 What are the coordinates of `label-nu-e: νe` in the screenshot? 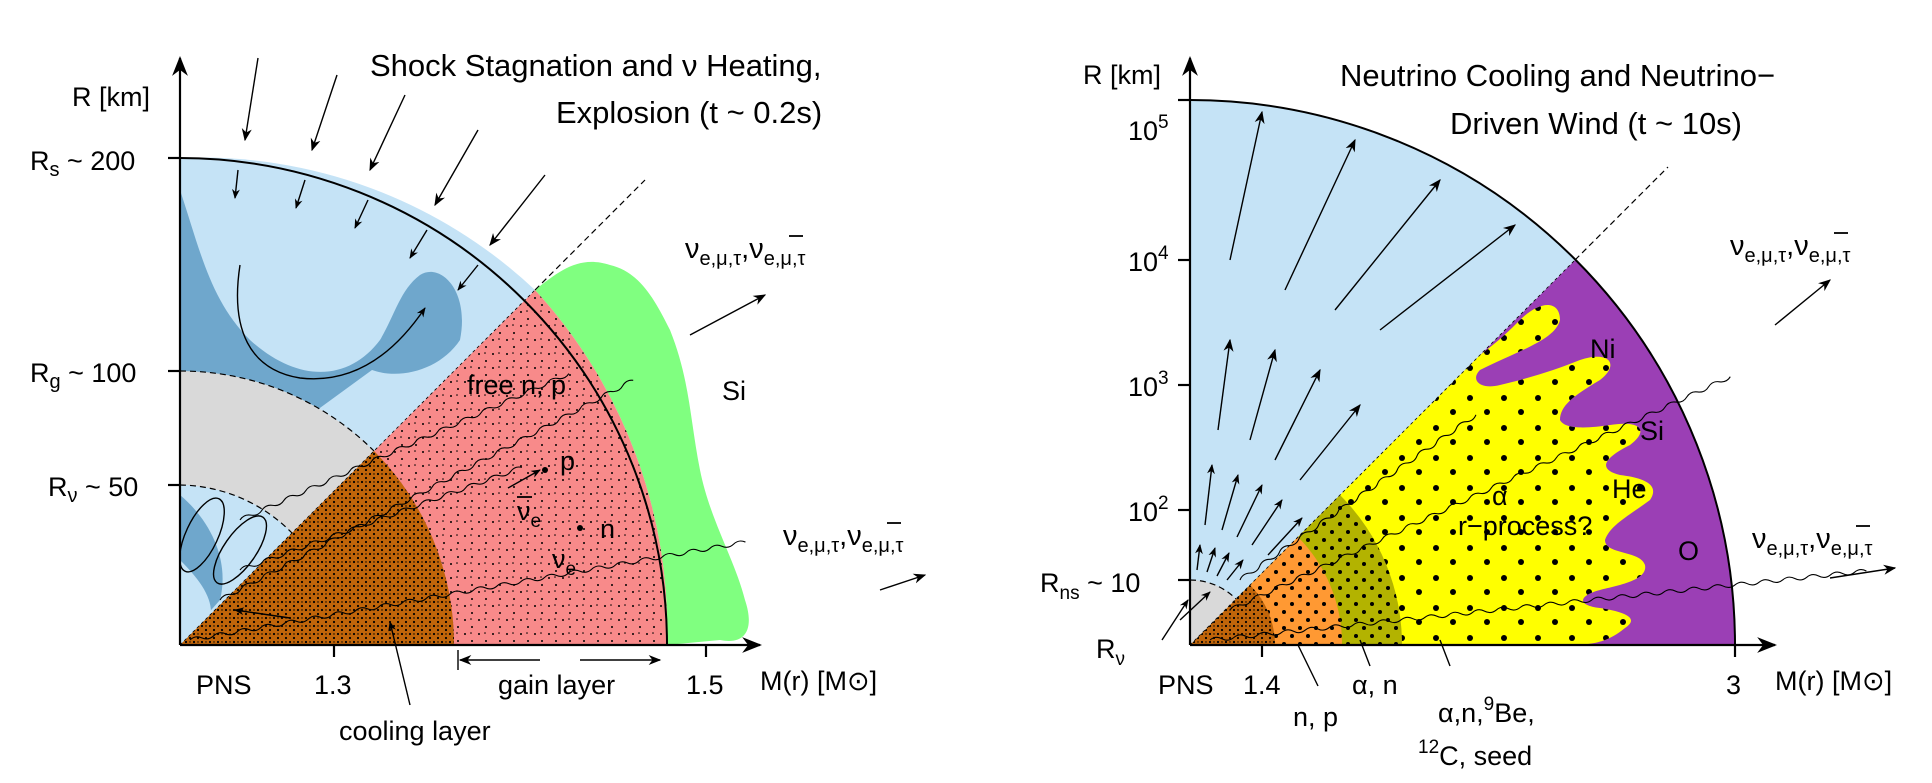 It's located at (564, 562).